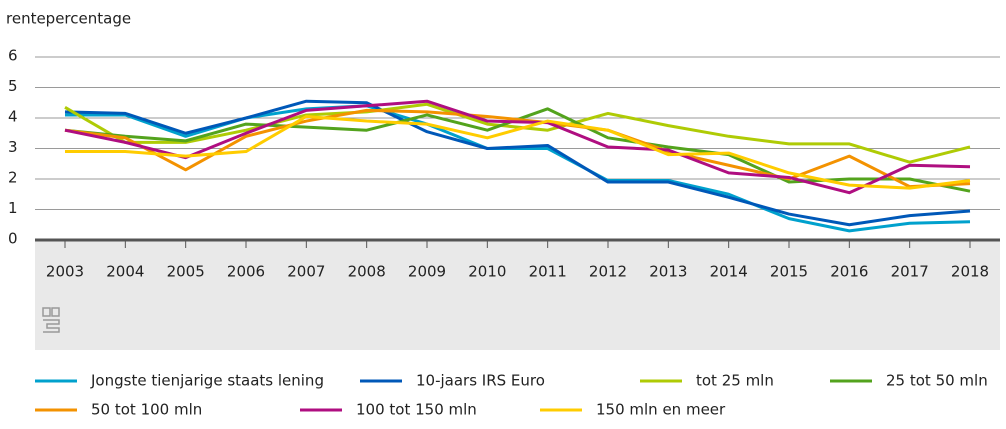 The image size is (1006, 429). What do you see at coordinates (517, 133) in the screenshot?
I see `series-line` at bounding box center [517, 133].